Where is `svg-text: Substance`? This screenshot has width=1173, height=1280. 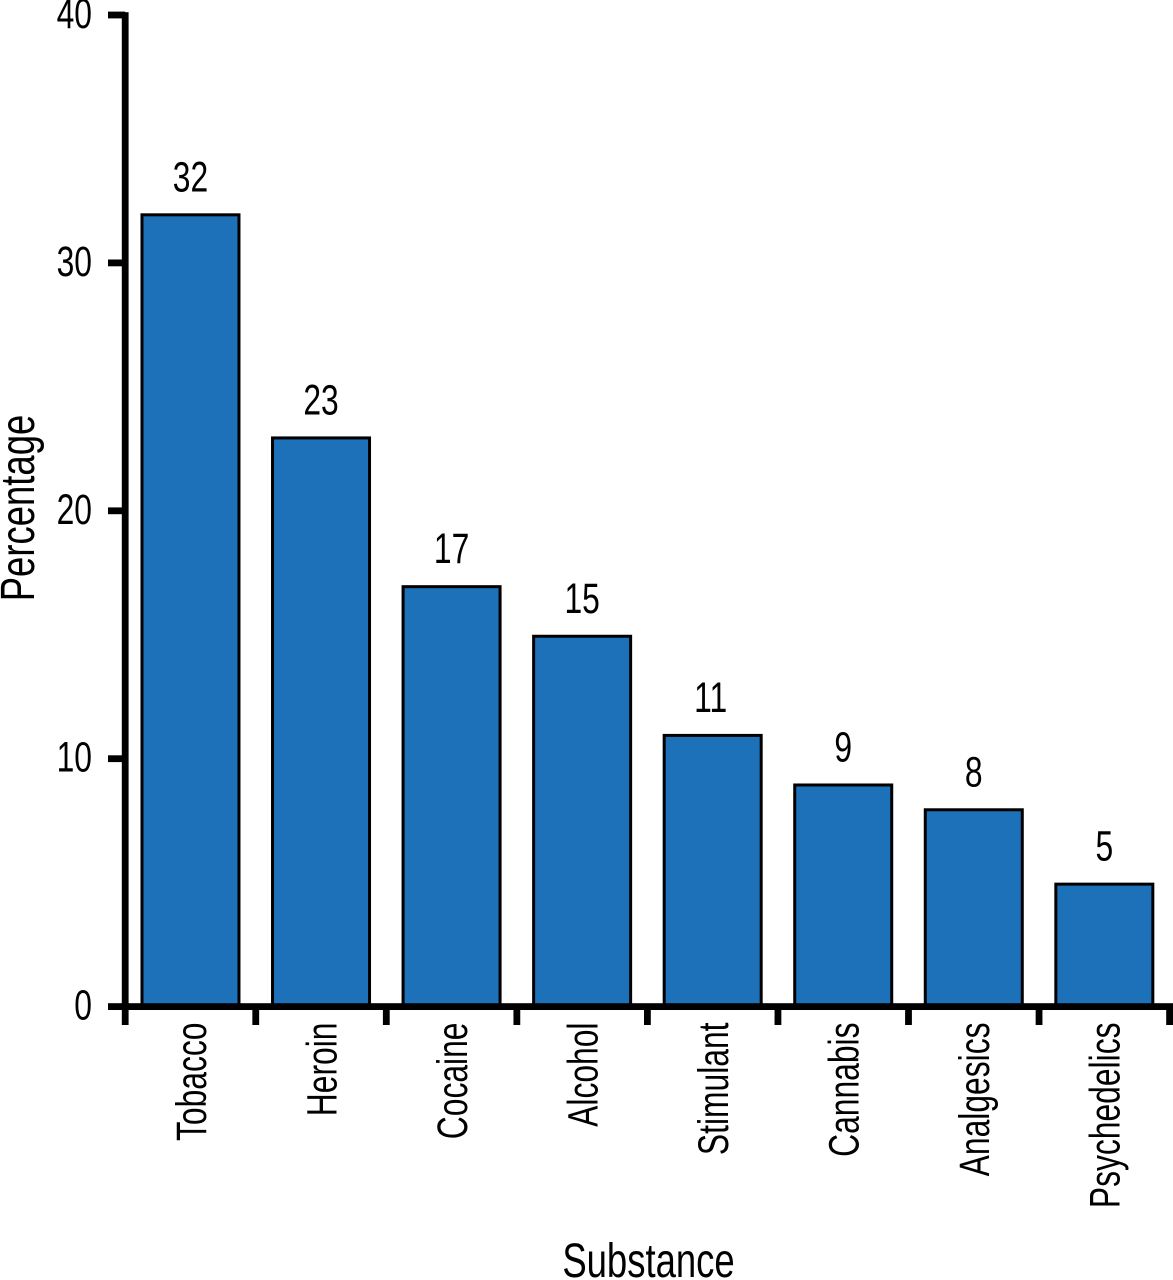
svg-text: Substance is located at coordinates (648, 1257).